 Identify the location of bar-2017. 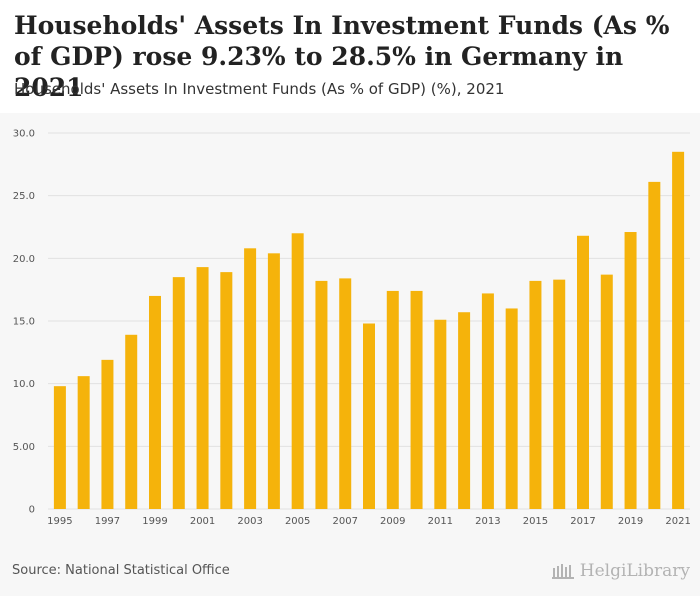
(583, 372).